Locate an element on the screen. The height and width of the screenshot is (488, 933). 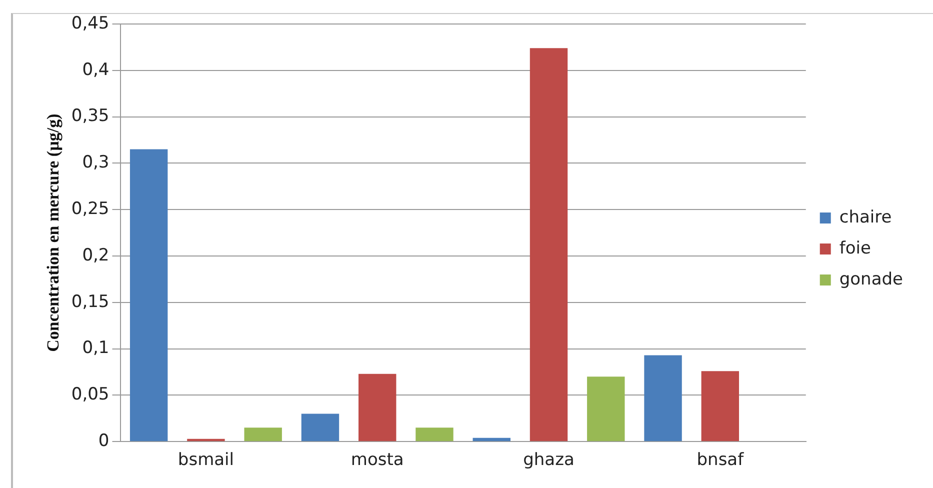
x-tick-label: bsmail is located at coordinates (206, 460).